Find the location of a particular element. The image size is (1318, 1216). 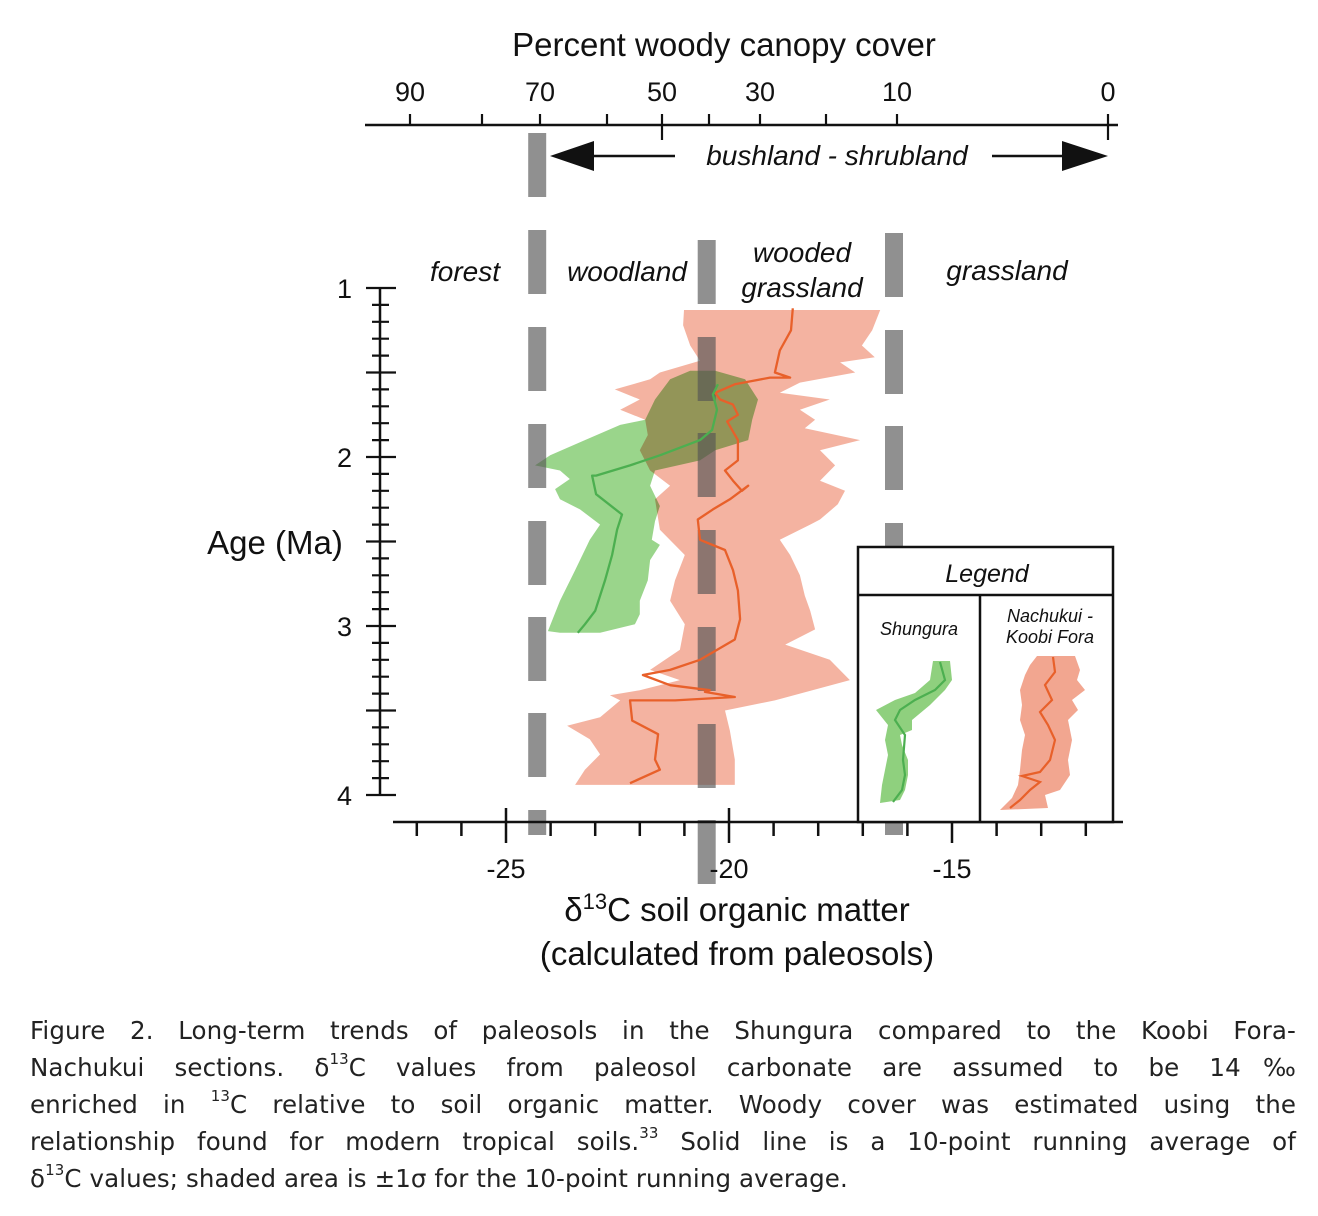

top-axis-tick-label: 50 is located at coordinates (662, 92).